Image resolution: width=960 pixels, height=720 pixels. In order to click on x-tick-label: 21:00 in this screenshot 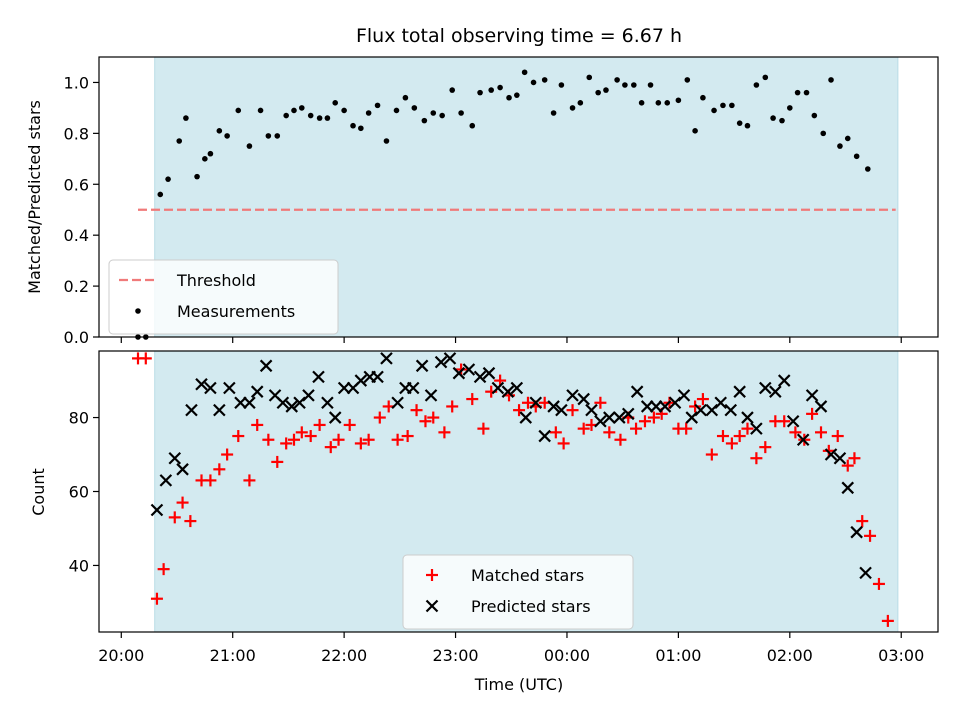, I will do `click(233, 655)`.